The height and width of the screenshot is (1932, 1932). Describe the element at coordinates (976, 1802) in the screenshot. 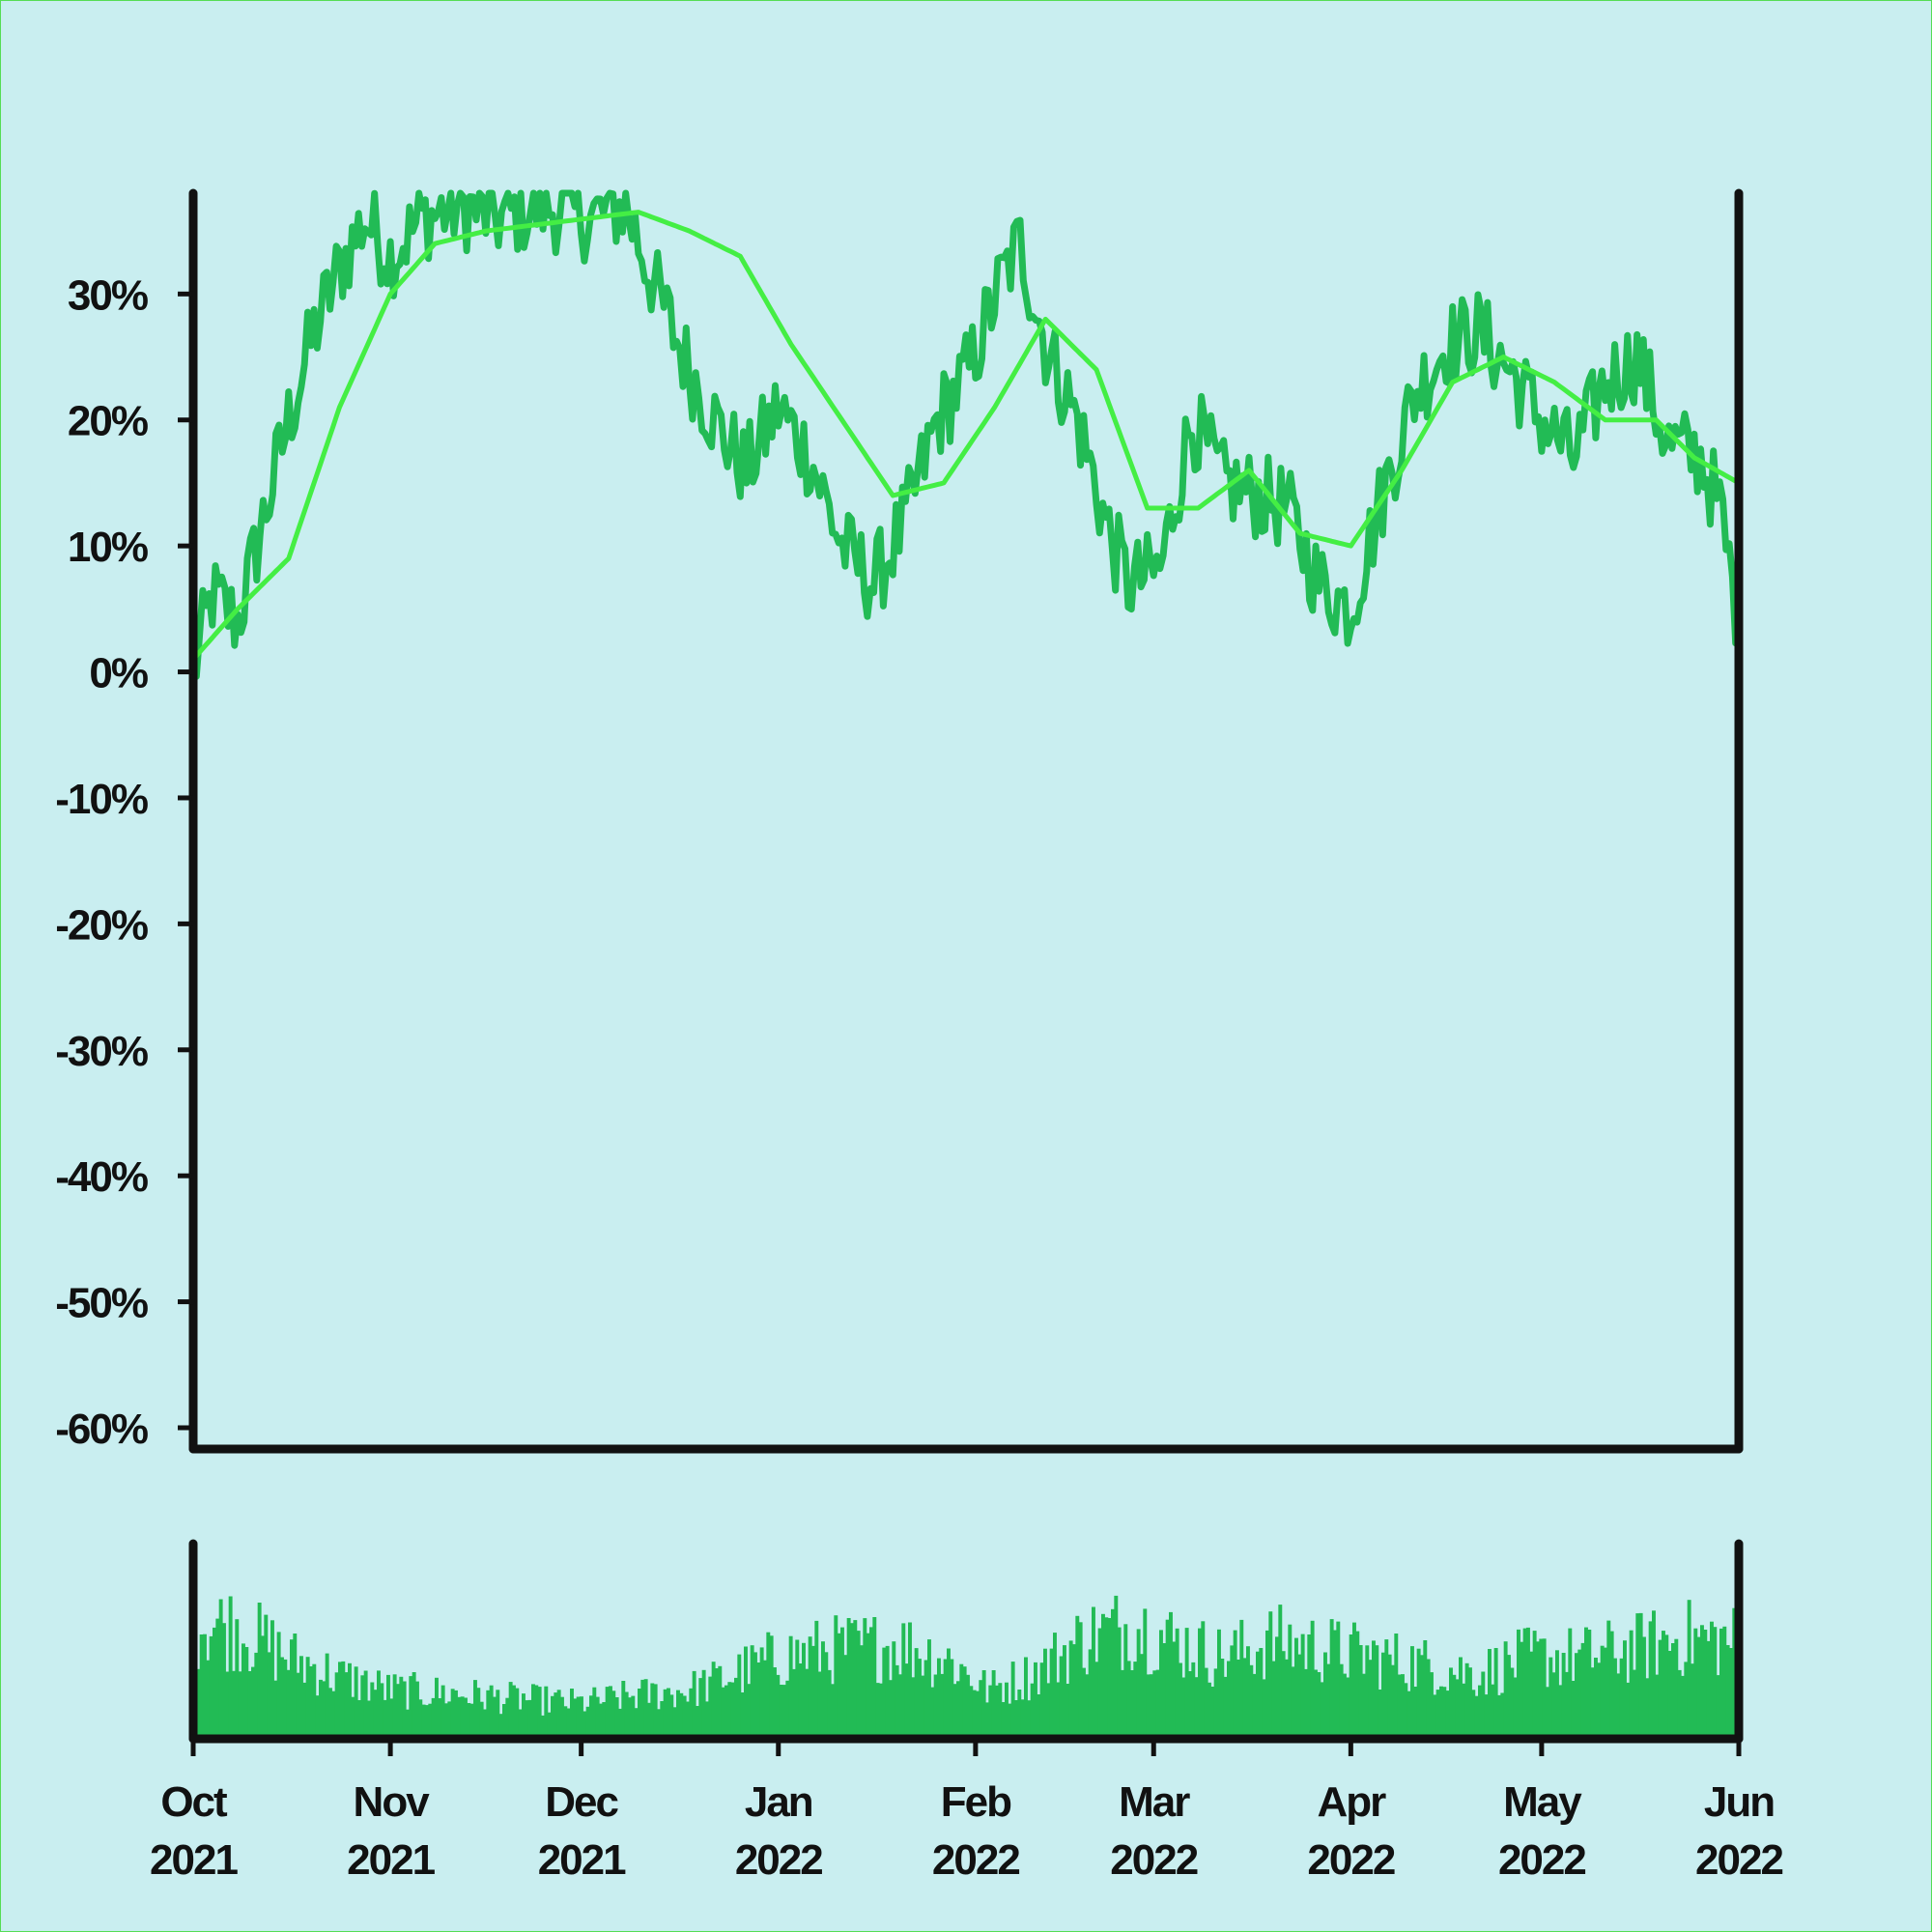

I see `x-tick-label-month: Feb` at that location.